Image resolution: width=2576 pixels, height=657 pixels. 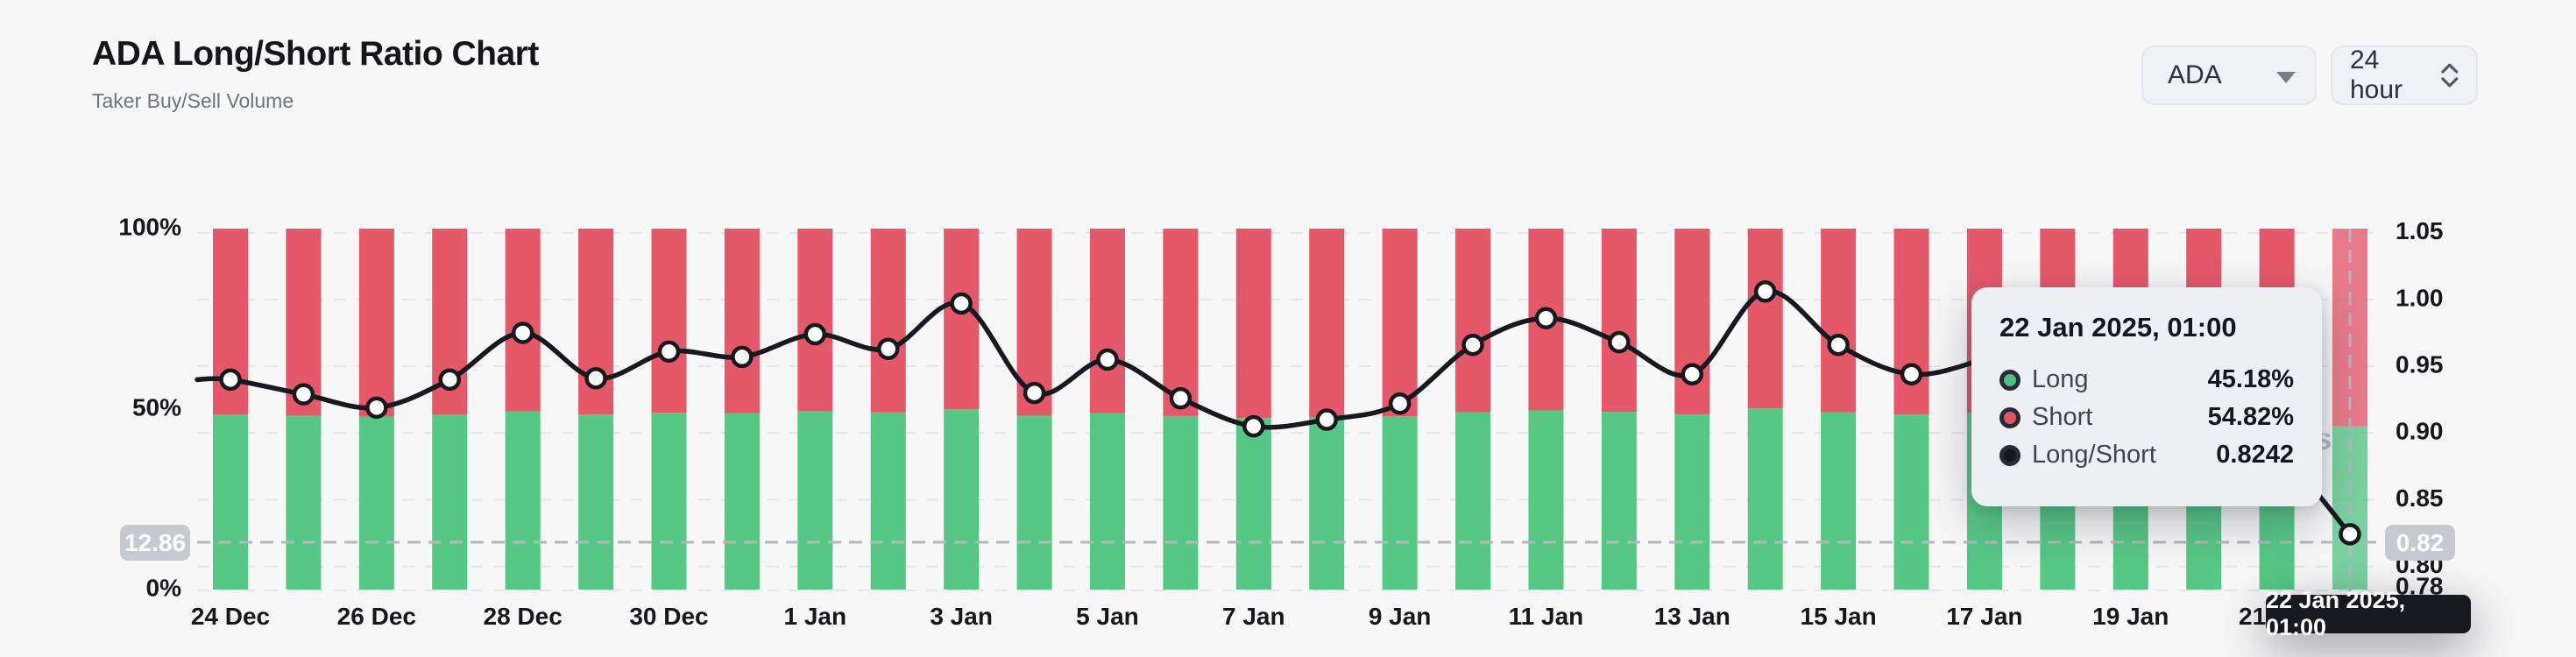 What do you see at coordinates (2420, 364) in the screenshot?
I see `y-axis-tick-right: 0.95` at bounding box center [2420, 364].